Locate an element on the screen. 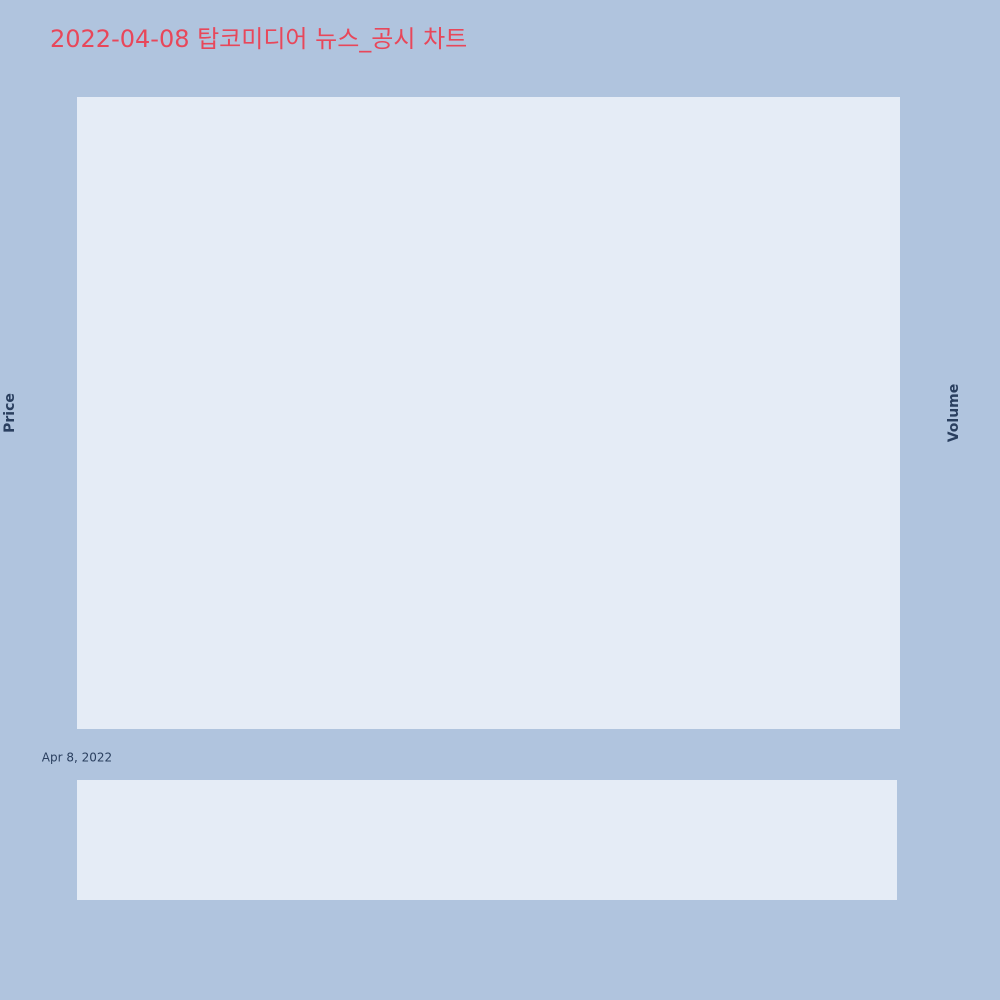  x-date-label: Apr 8, 2022 is located at coordinates (77, 758).